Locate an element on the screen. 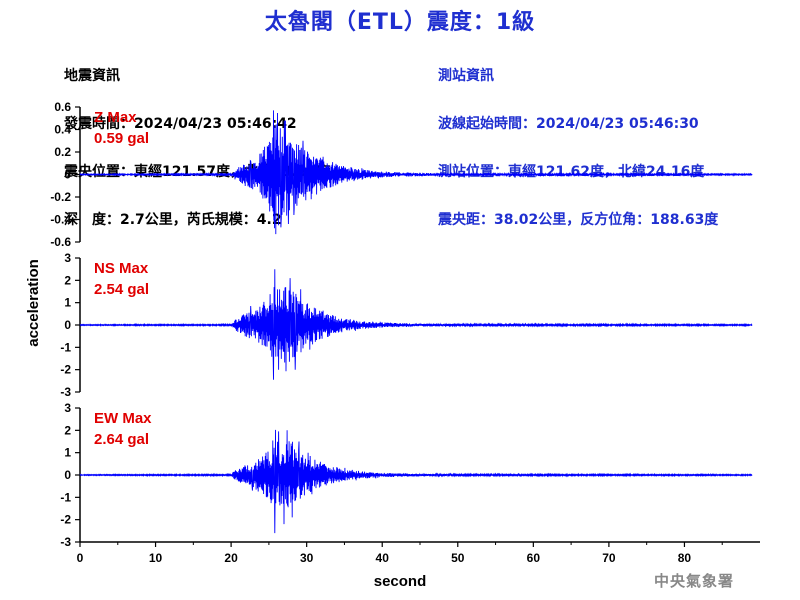 This screenshot has width=800, height=600. ns-ytick-label: 1 is located at coordinates (67, 303).